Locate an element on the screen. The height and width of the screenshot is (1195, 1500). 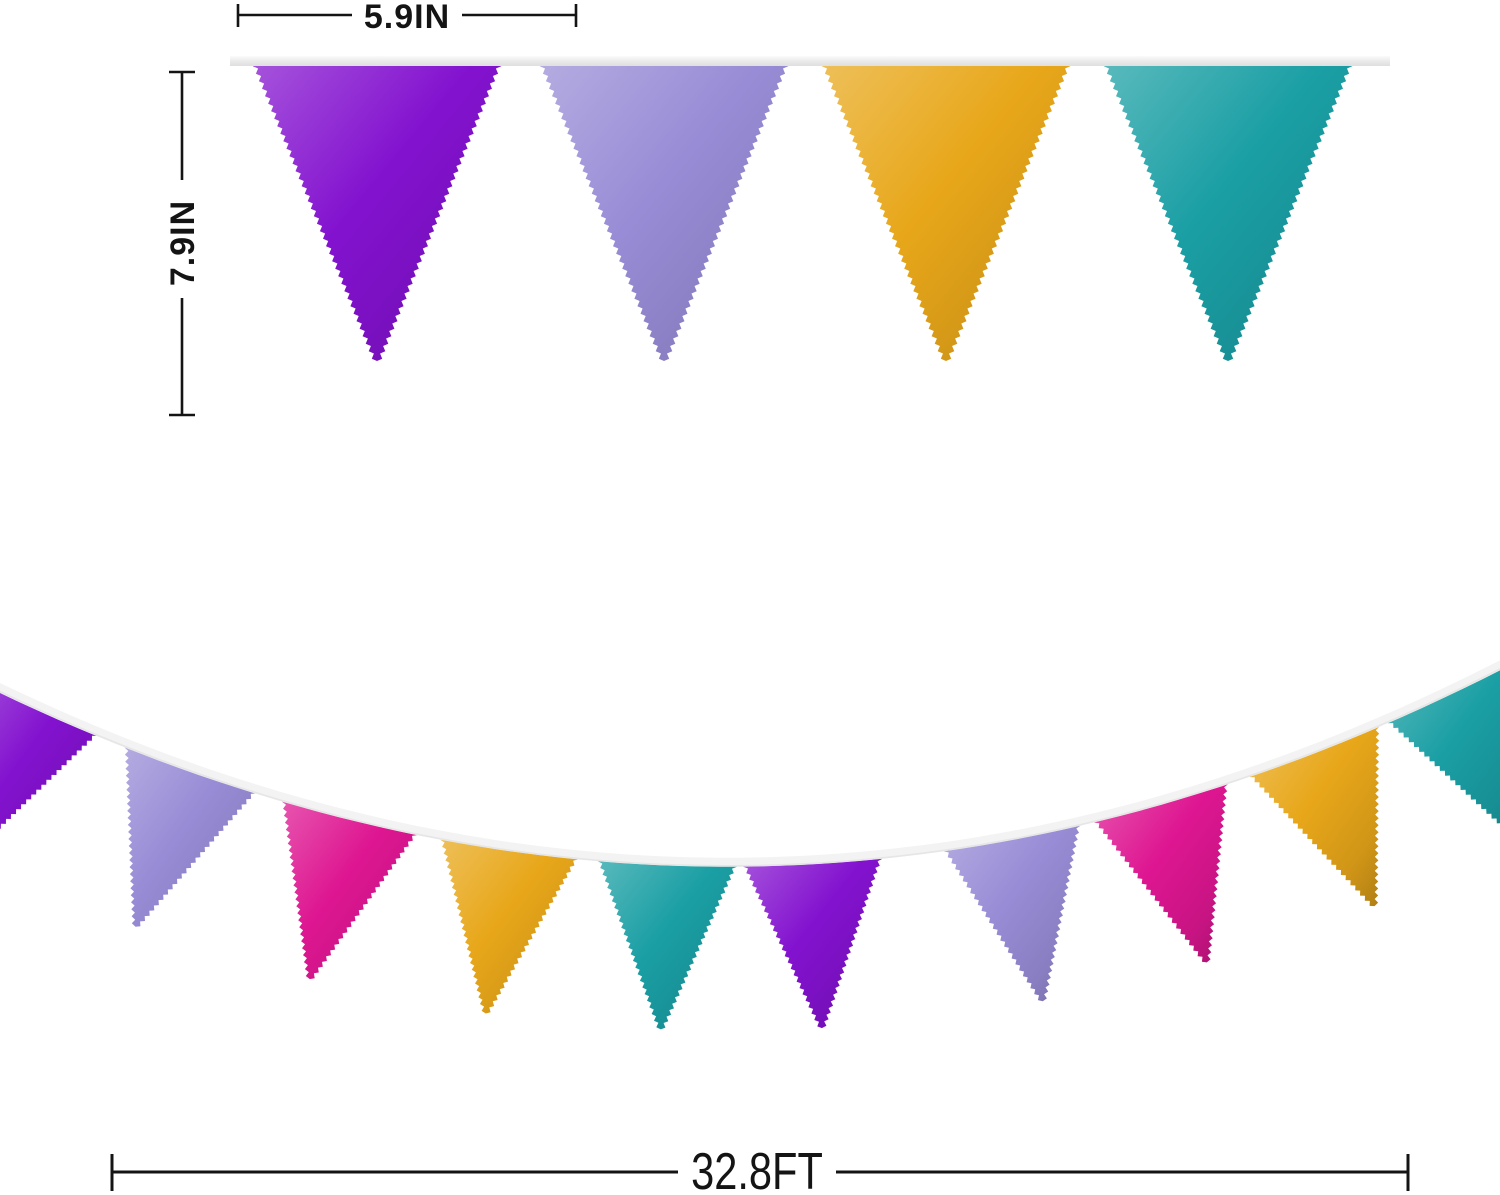
length-dimension: 32.8FT is located at coordinates (760, 1168).